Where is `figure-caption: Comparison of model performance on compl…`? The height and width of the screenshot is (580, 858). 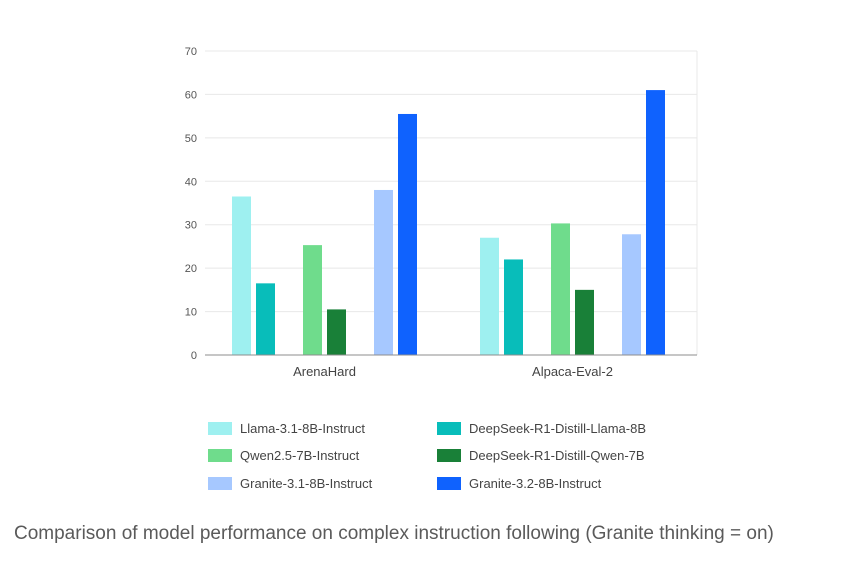 figure-caption: Comparison of model performance on compl… is located at coordinates (394, 533).